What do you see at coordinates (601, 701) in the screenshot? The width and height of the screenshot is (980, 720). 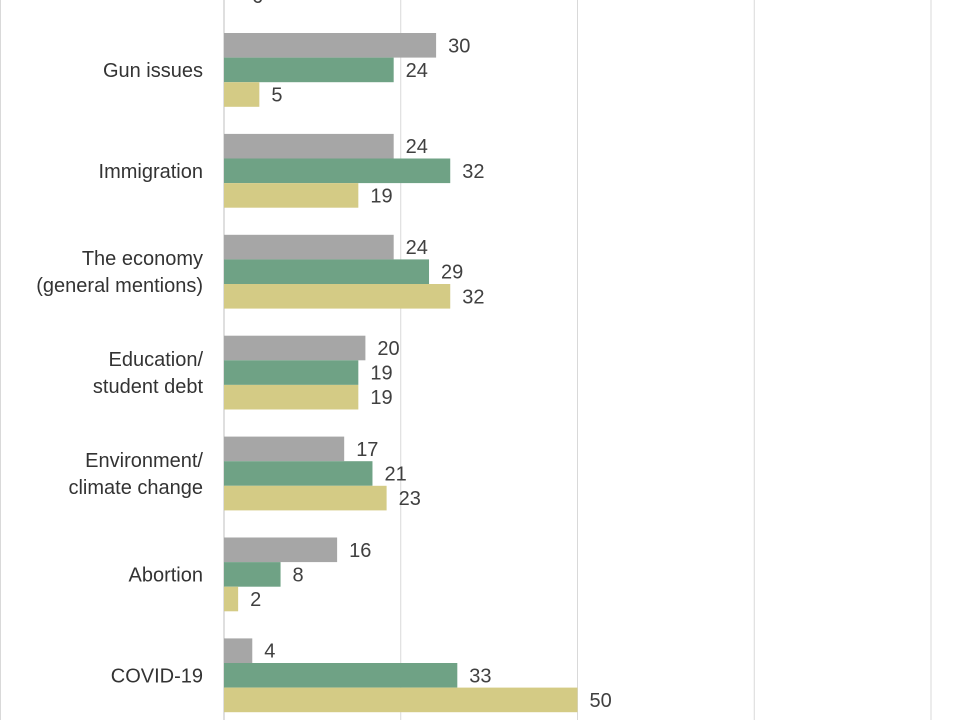 I see `value-label: 50` at bounding box center [601, 701].